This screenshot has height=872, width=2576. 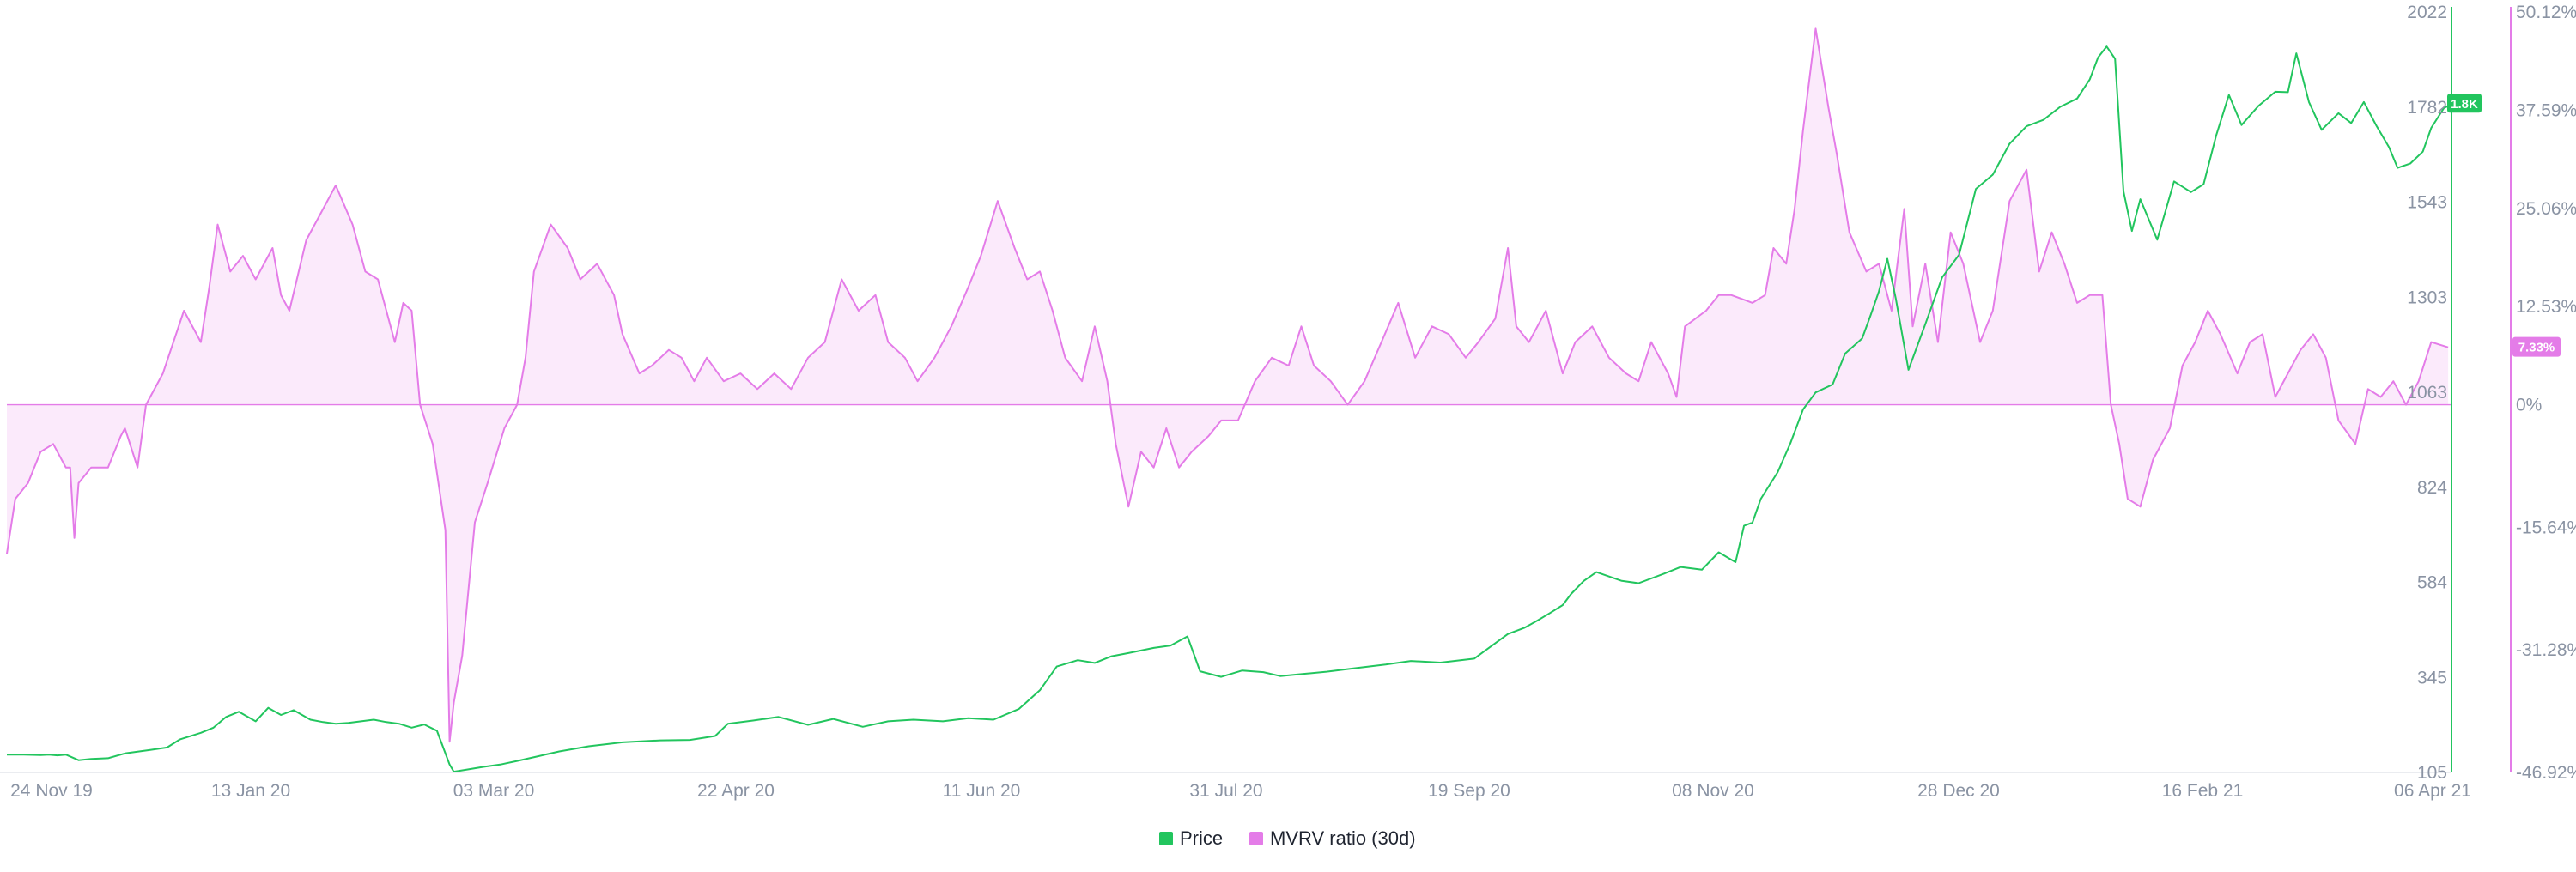 What do you see at coordinates (2433, 791) in the screenshot?
I see `x-axis-tick-label: 06 Apr 21` at bounding box center [2433, 791].